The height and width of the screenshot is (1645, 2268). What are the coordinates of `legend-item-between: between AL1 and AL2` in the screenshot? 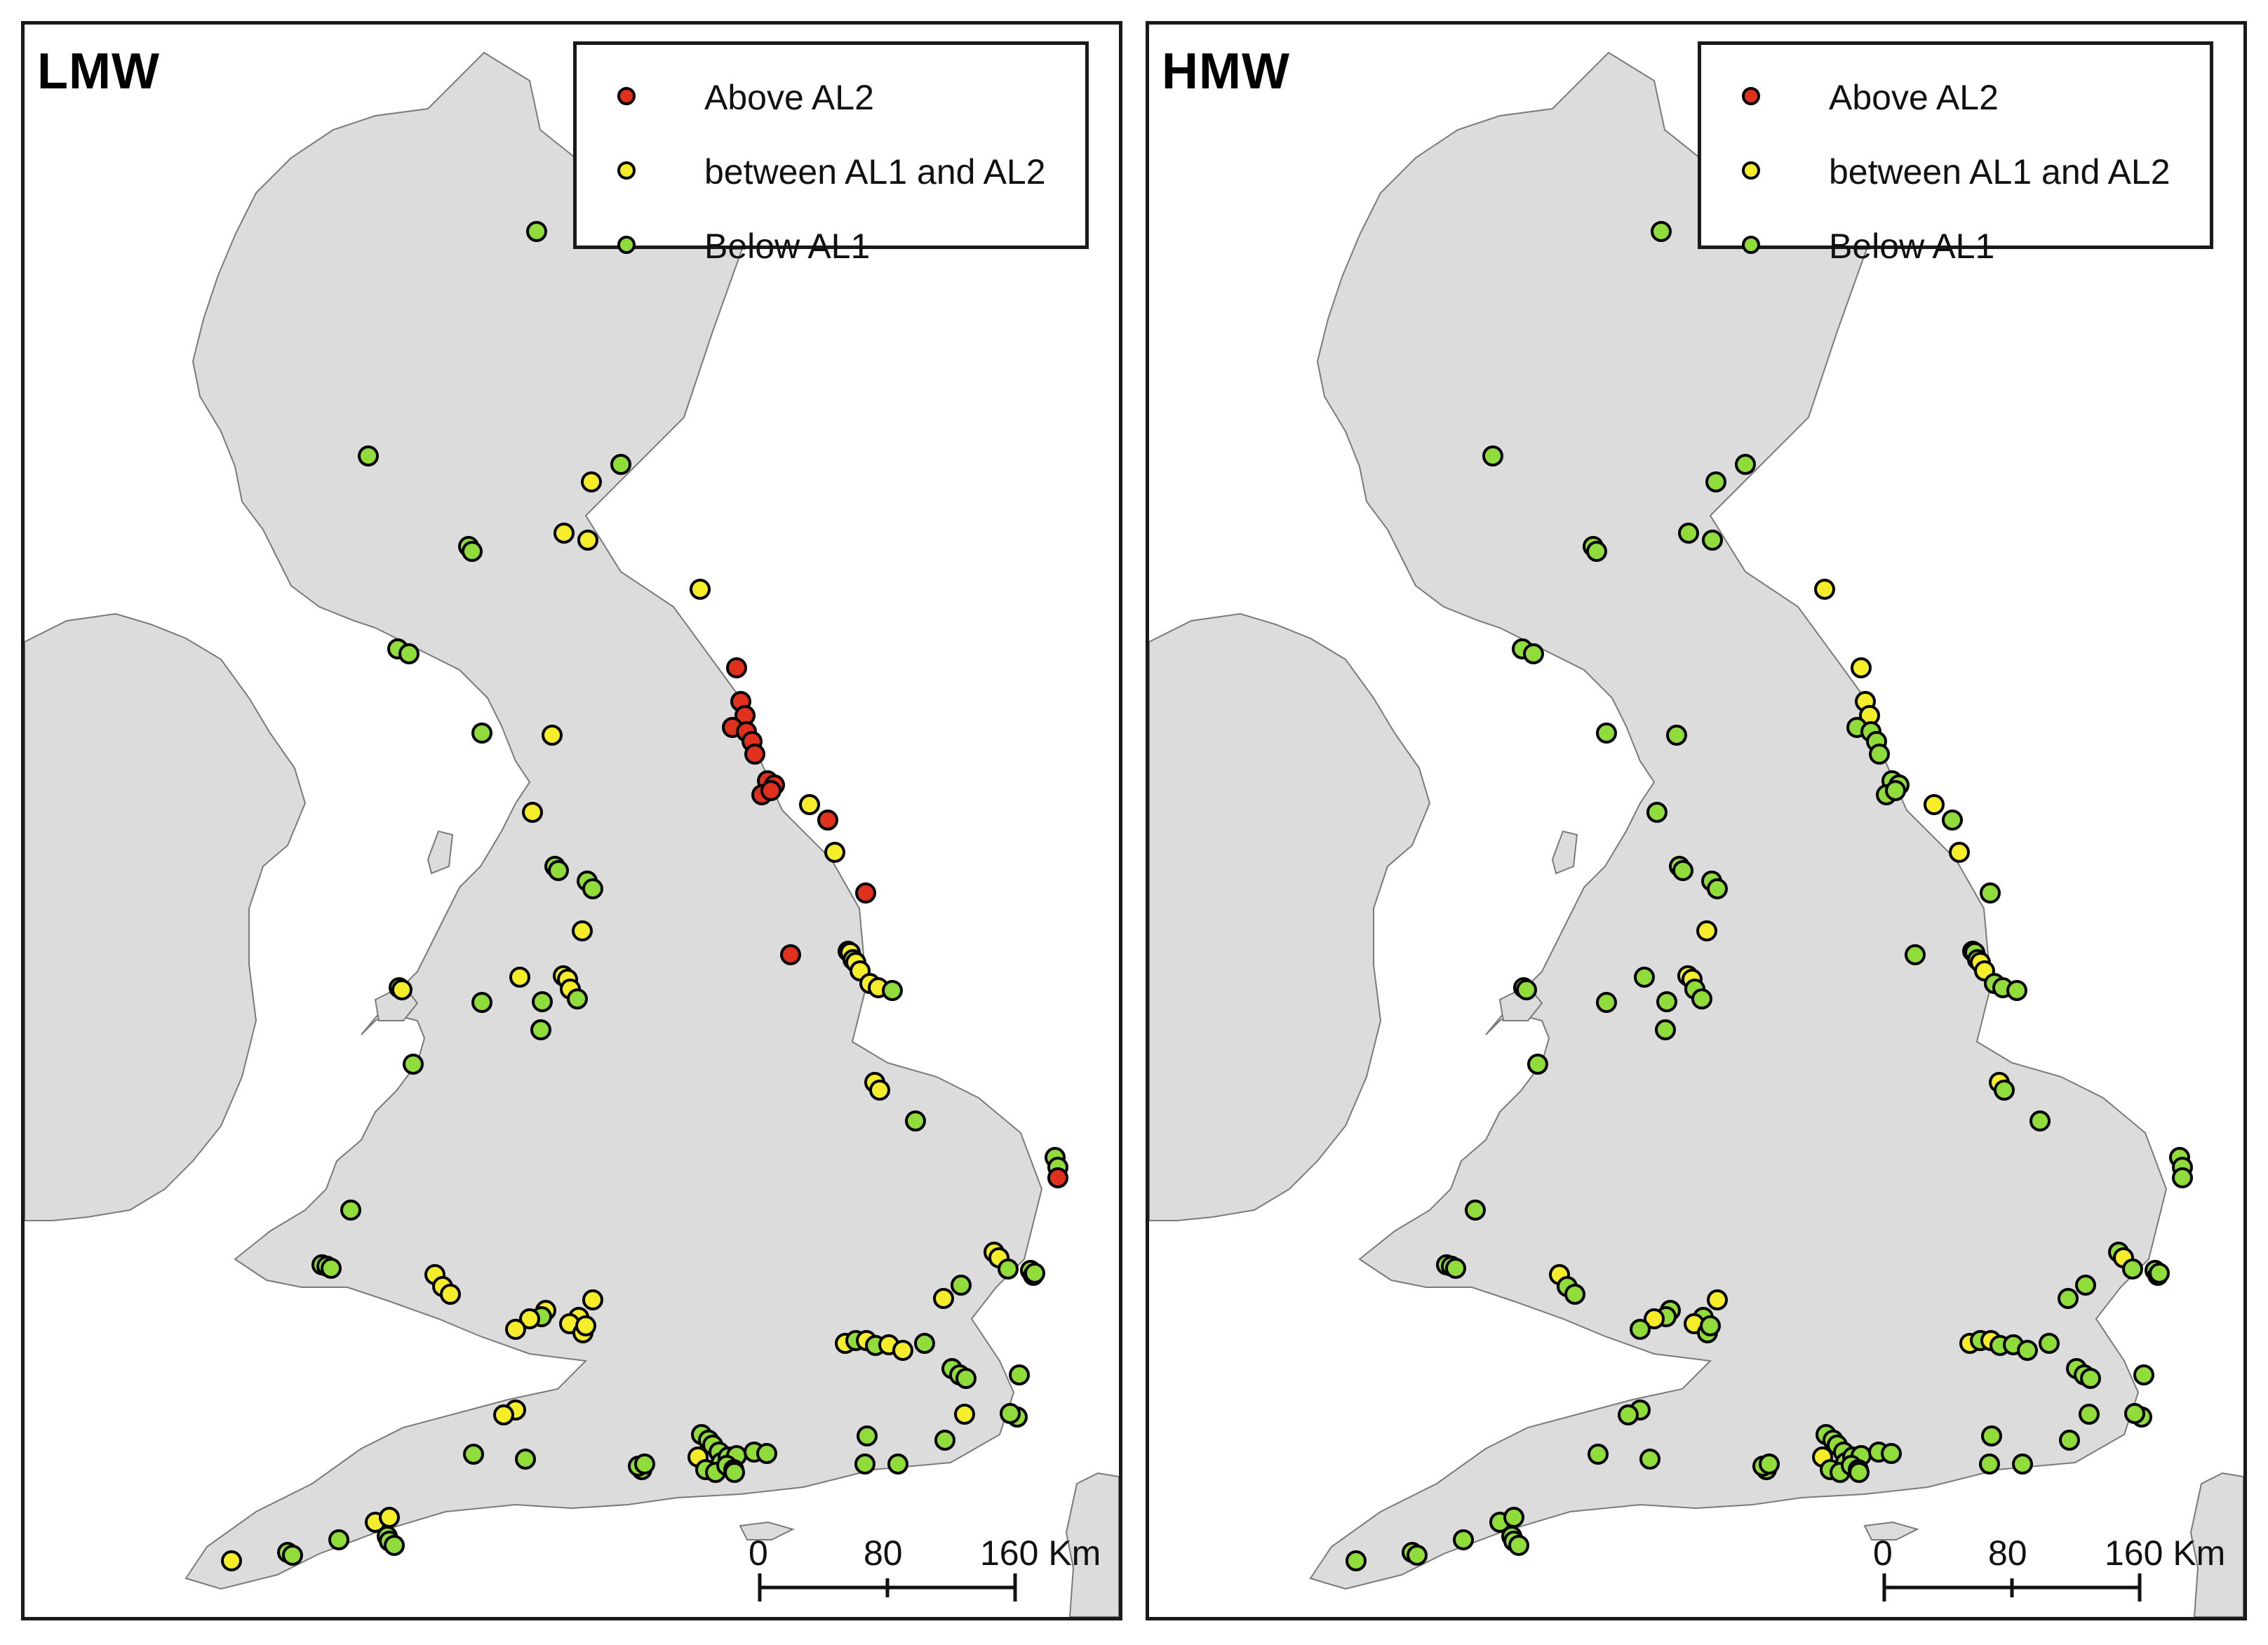 It's located at (1955, 173).